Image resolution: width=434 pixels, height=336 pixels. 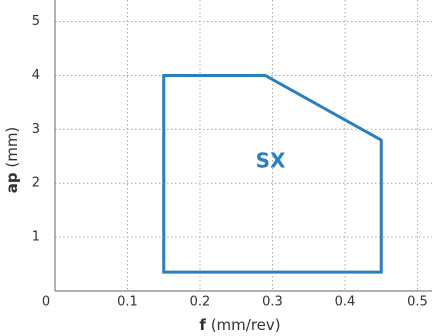 I want to click on y-tick-label: 2, so click(x=36, y=183).